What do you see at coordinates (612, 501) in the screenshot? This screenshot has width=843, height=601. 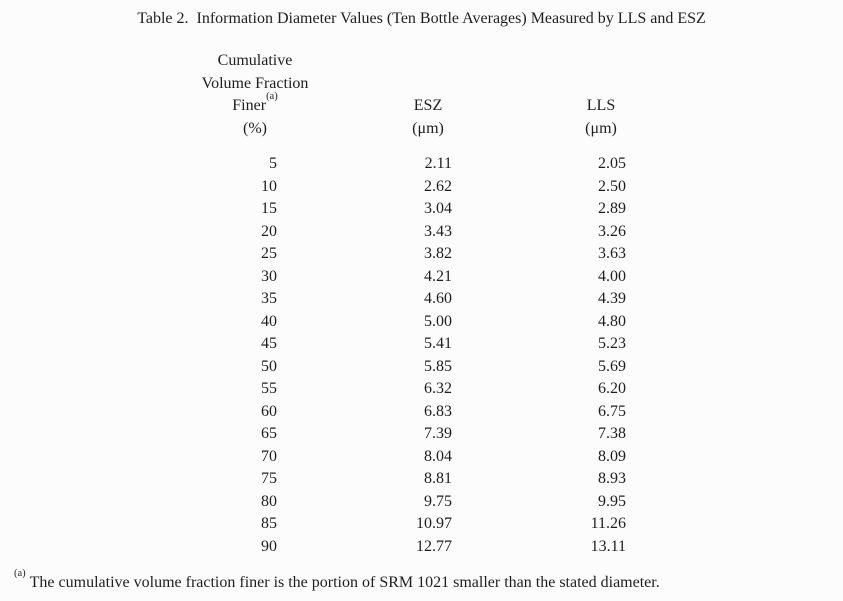 I see `lls-cell: 9.95` at bounding box center [612, 501].